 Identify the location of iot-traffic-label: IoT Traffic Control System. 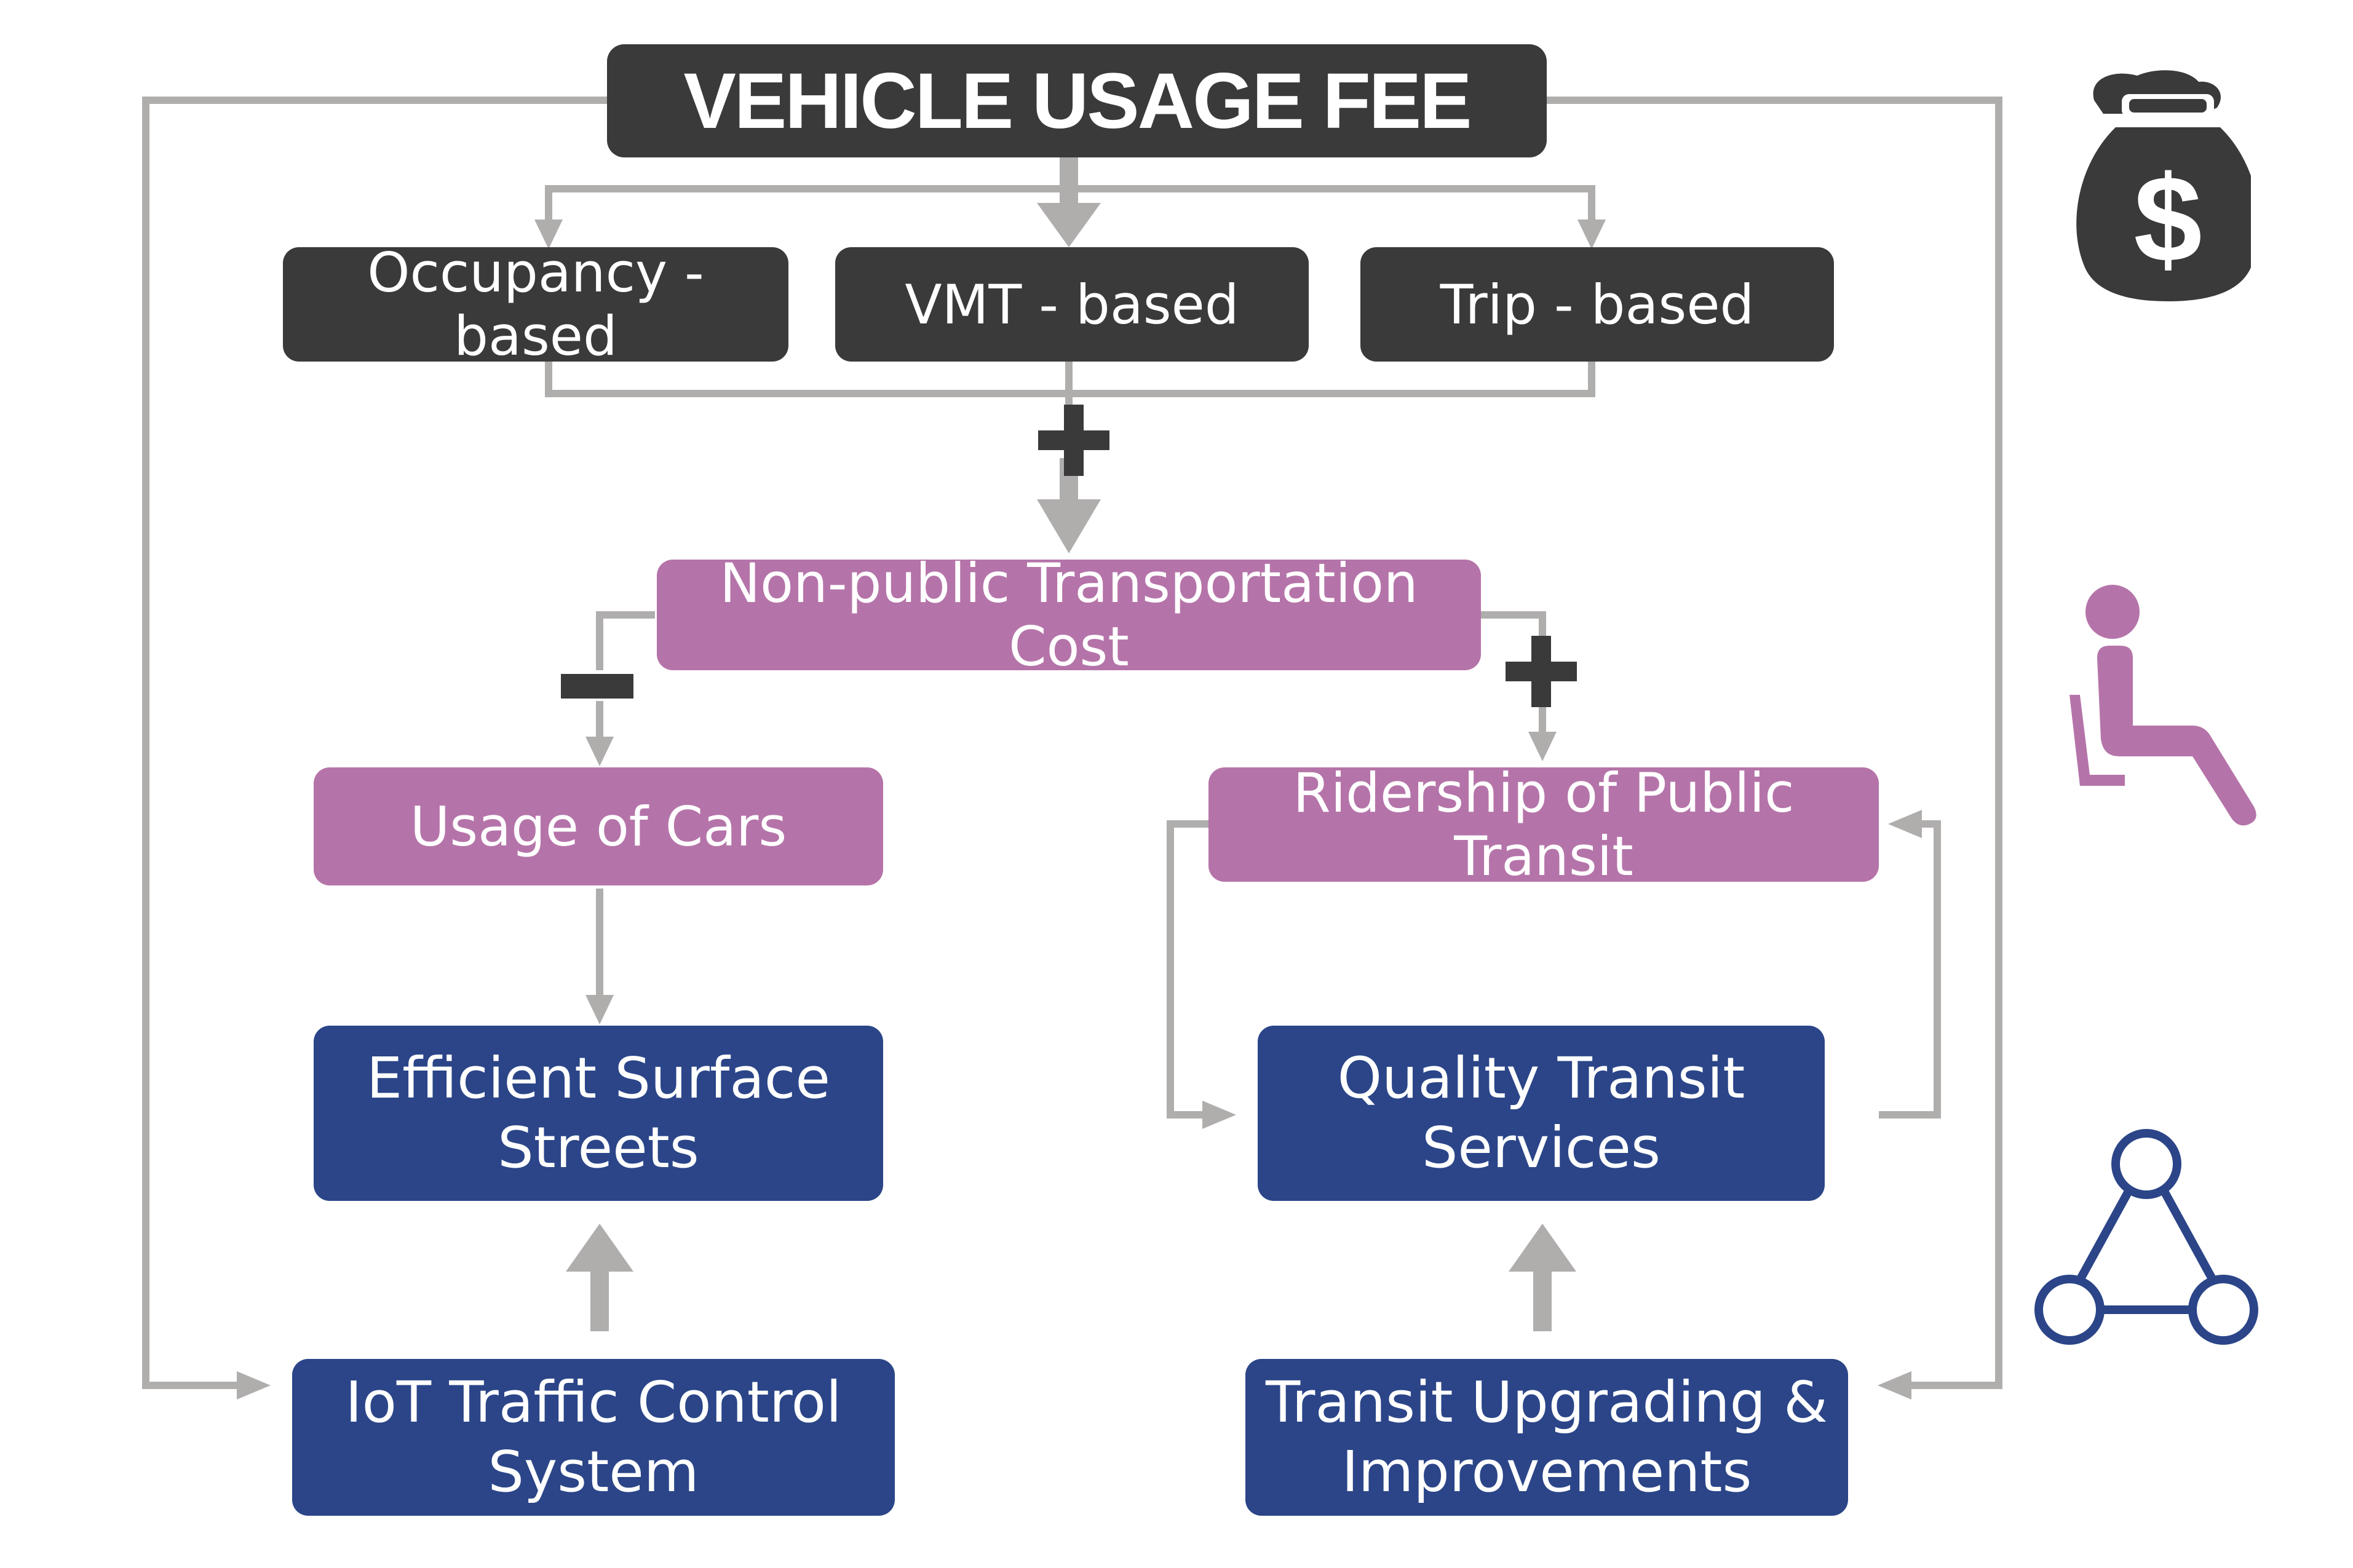
(593, 1437).